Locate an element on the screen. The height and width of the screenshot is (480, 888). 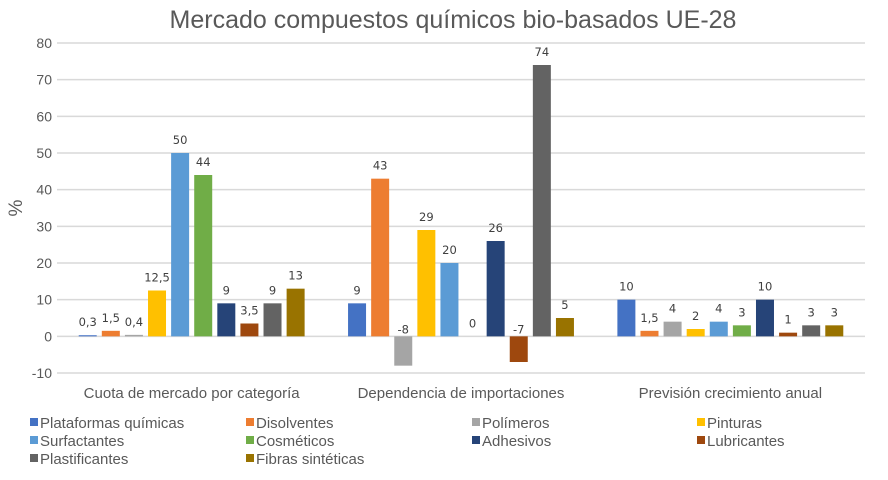
data-label: 1 is located at coordinates (787, 320).